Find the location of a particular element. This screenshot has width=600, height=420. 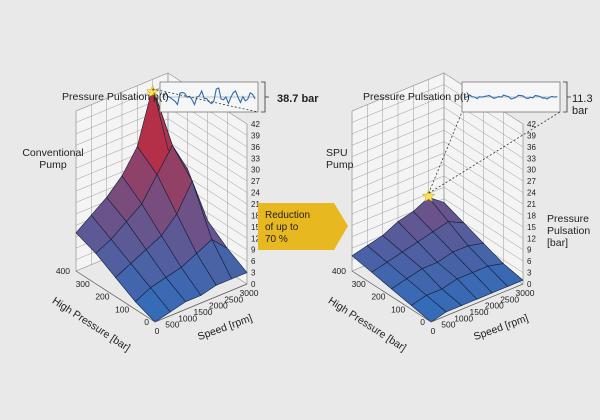

peak-star-icon is located at coordinates (428, 195).